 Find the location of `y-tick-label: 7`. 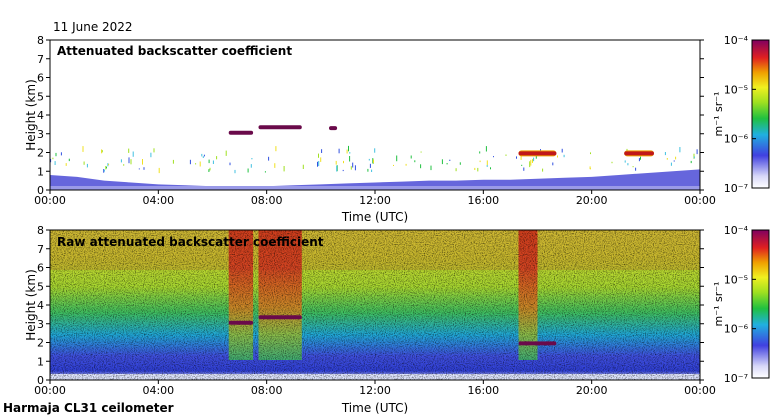

y-tick-label: 7 is located at coordinates (40, 59).